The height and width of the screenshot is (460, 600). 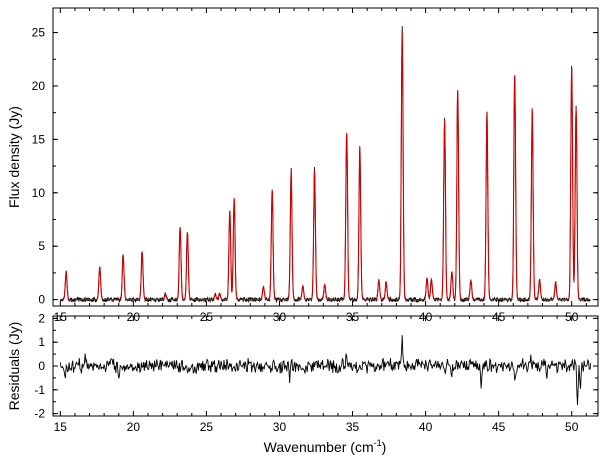 What do you see at coordinates (426, 427) in the screenshot?
I see `x-tick-label: 40` at bounding box center [426, 427].